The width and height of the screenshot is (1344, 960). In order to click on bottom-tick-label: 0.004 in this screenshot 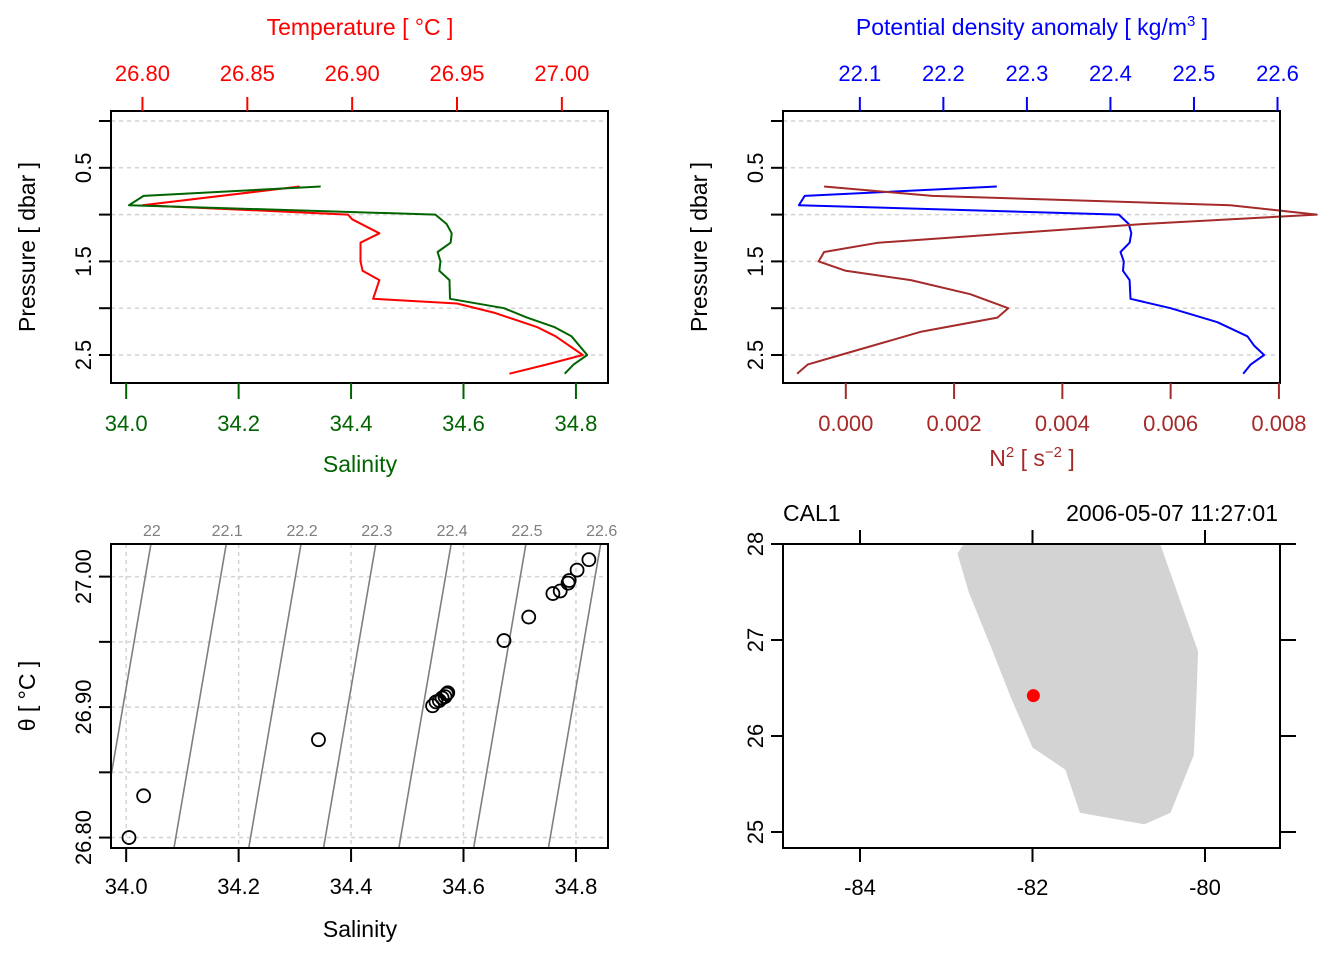, I will do `click(1062, 423)`.